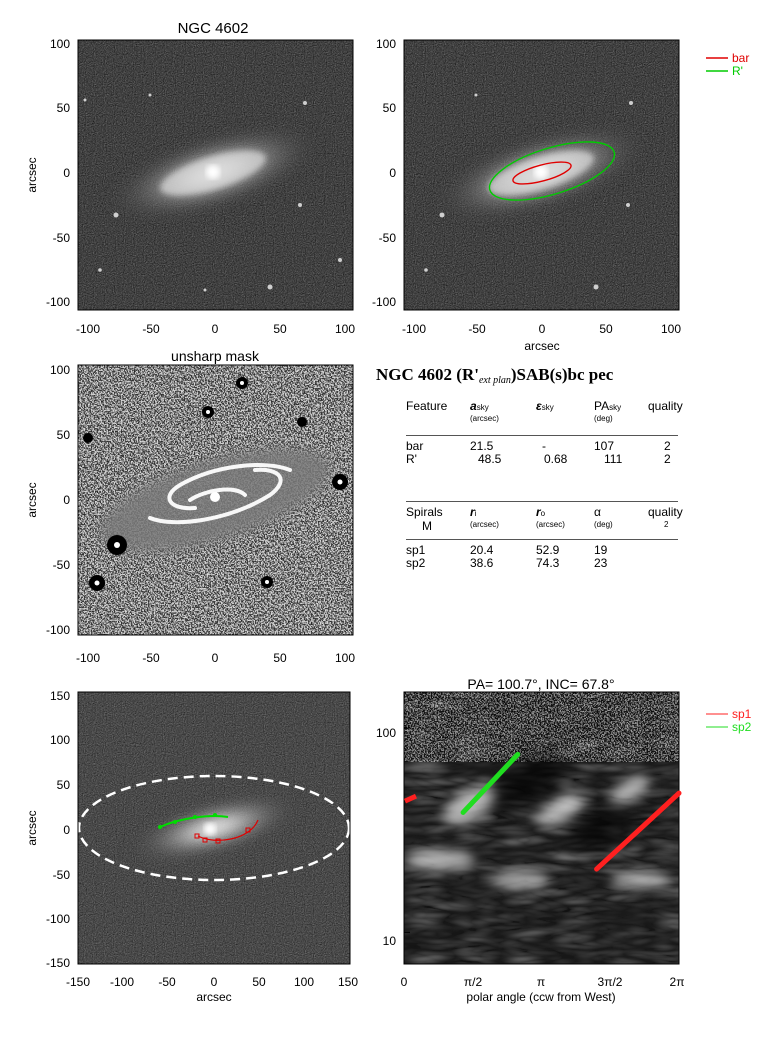 This screenshot has width=779, height=1039. I want to click on panel-6-legend: sp1 sp2, so click(729, 720).